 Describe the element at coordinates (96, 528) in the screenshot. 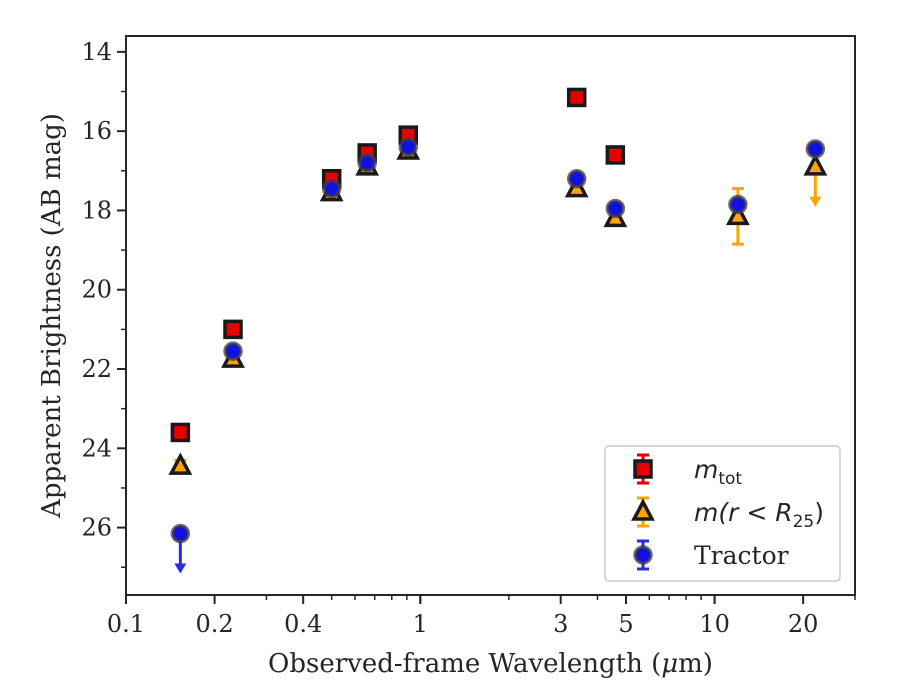

I see `y-tick-label: 26` at that location.